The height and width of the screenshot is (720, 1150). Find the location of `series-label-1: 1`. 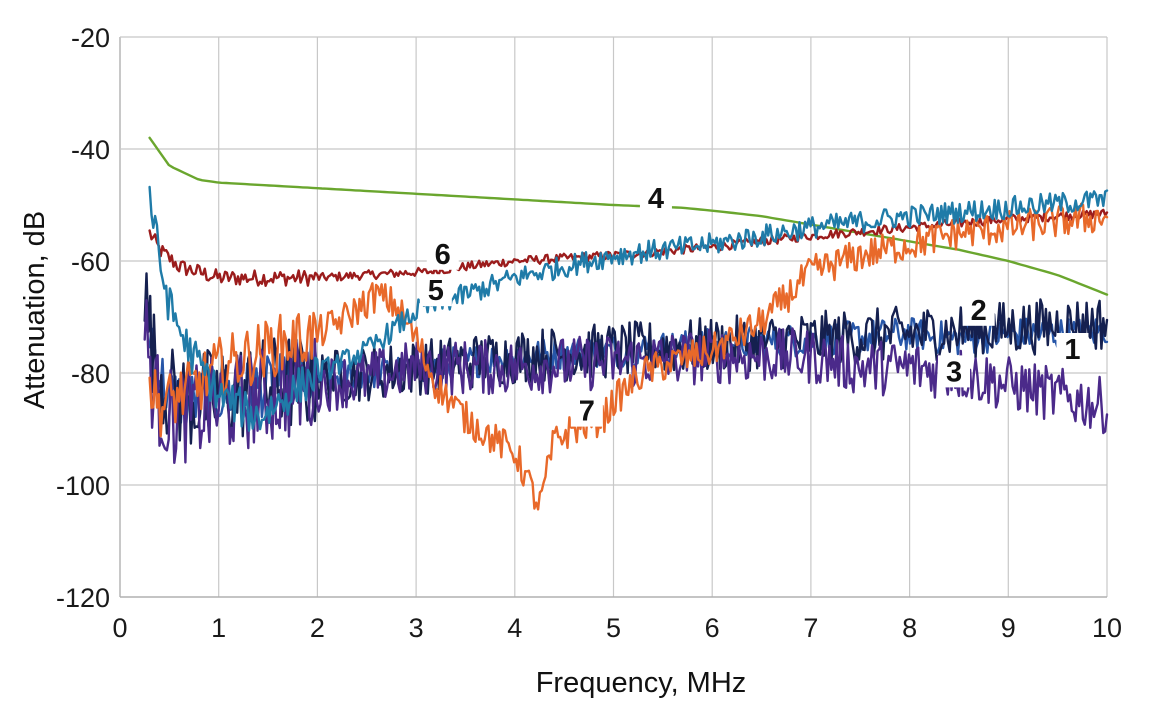

series-label-1: 1 is located at coordinates (1072, 350).